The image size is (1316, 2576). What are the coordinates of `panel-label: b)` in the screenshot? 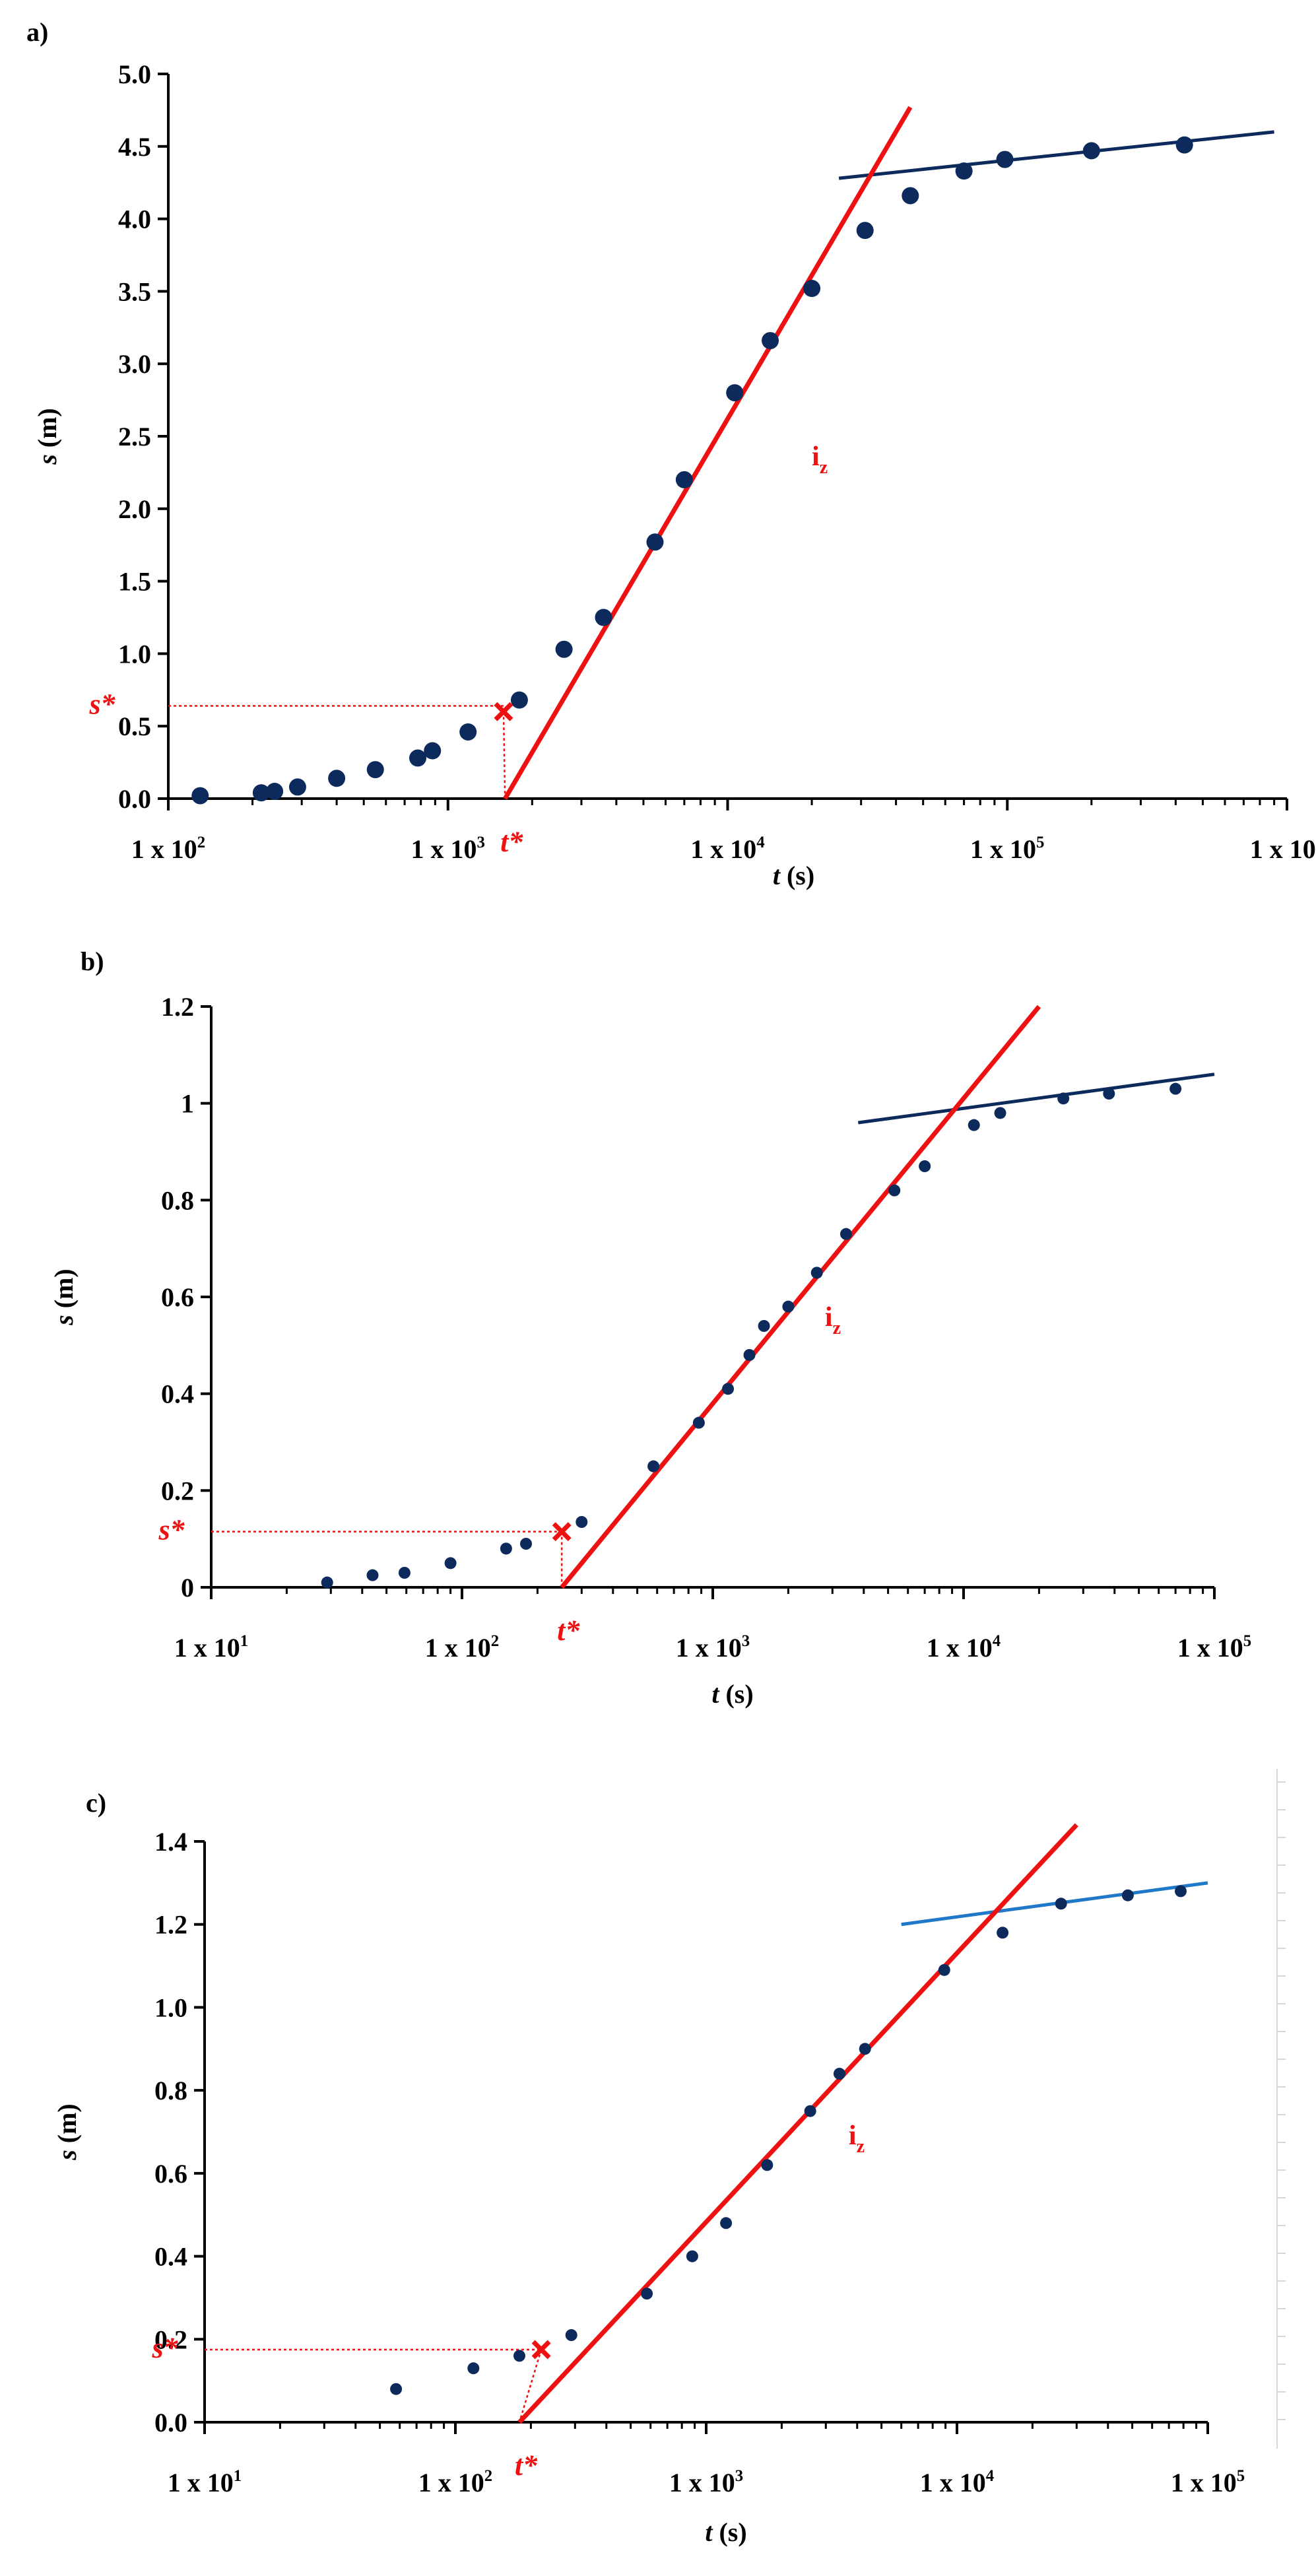 It's located at (92, 961).